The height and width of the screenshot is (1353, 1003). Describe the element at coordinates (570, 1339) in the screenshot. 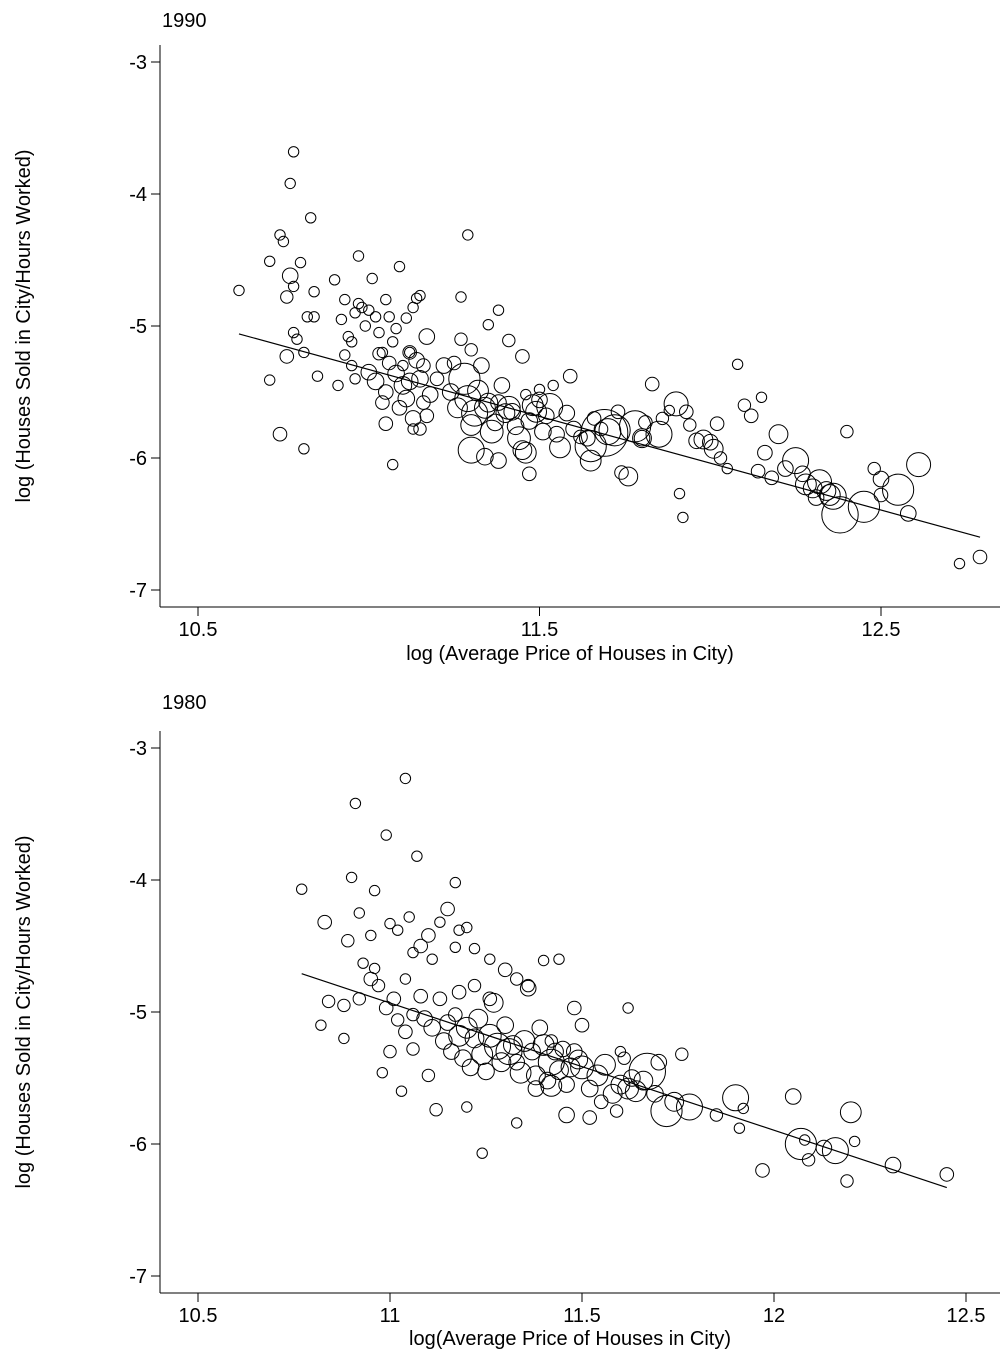

I see `x-axis-label: log(Average Price of Houses in City)` at that location.